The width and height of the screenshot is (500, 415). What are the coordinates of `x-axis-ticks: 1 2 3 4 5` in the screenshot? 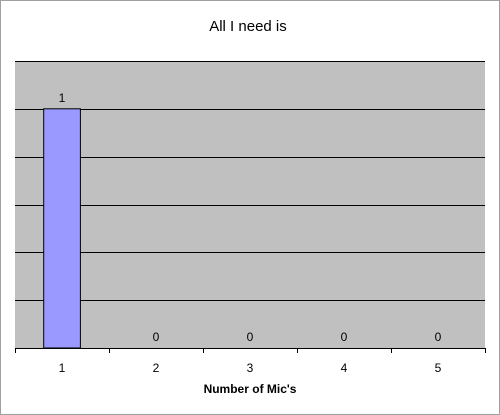 It's located at (250, 368).